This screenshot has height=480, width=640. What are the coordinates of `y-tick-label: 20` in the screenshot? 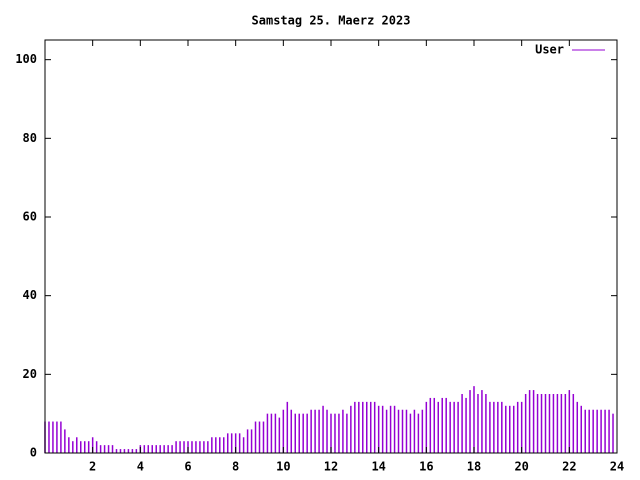 It's located at (30, 374).